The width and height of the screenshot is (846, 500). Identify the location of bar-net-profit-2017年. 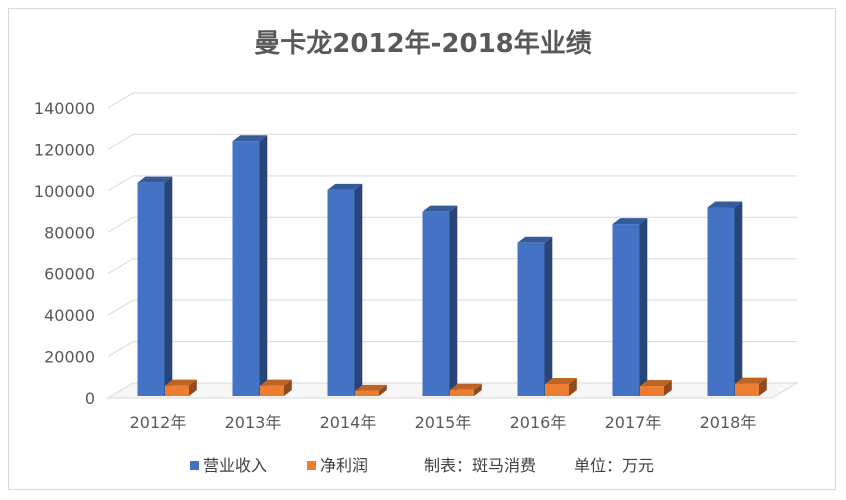
(656, 388).